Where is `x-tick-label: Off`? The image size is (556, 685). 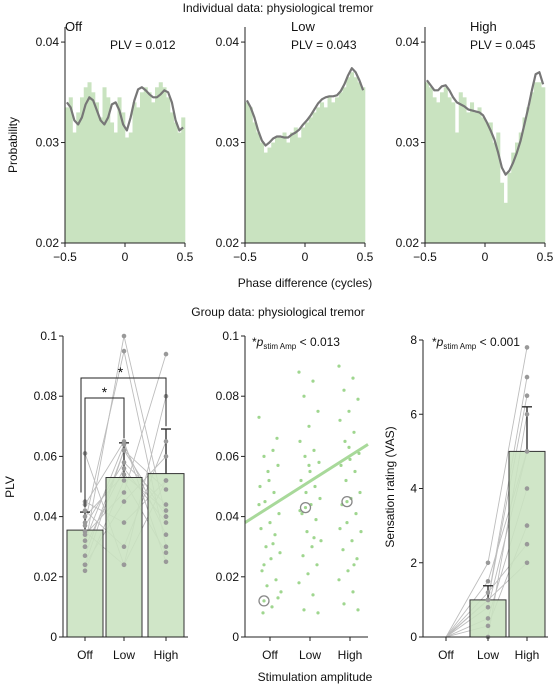
x-tick-label: Off is located at coordinates (446, 655).